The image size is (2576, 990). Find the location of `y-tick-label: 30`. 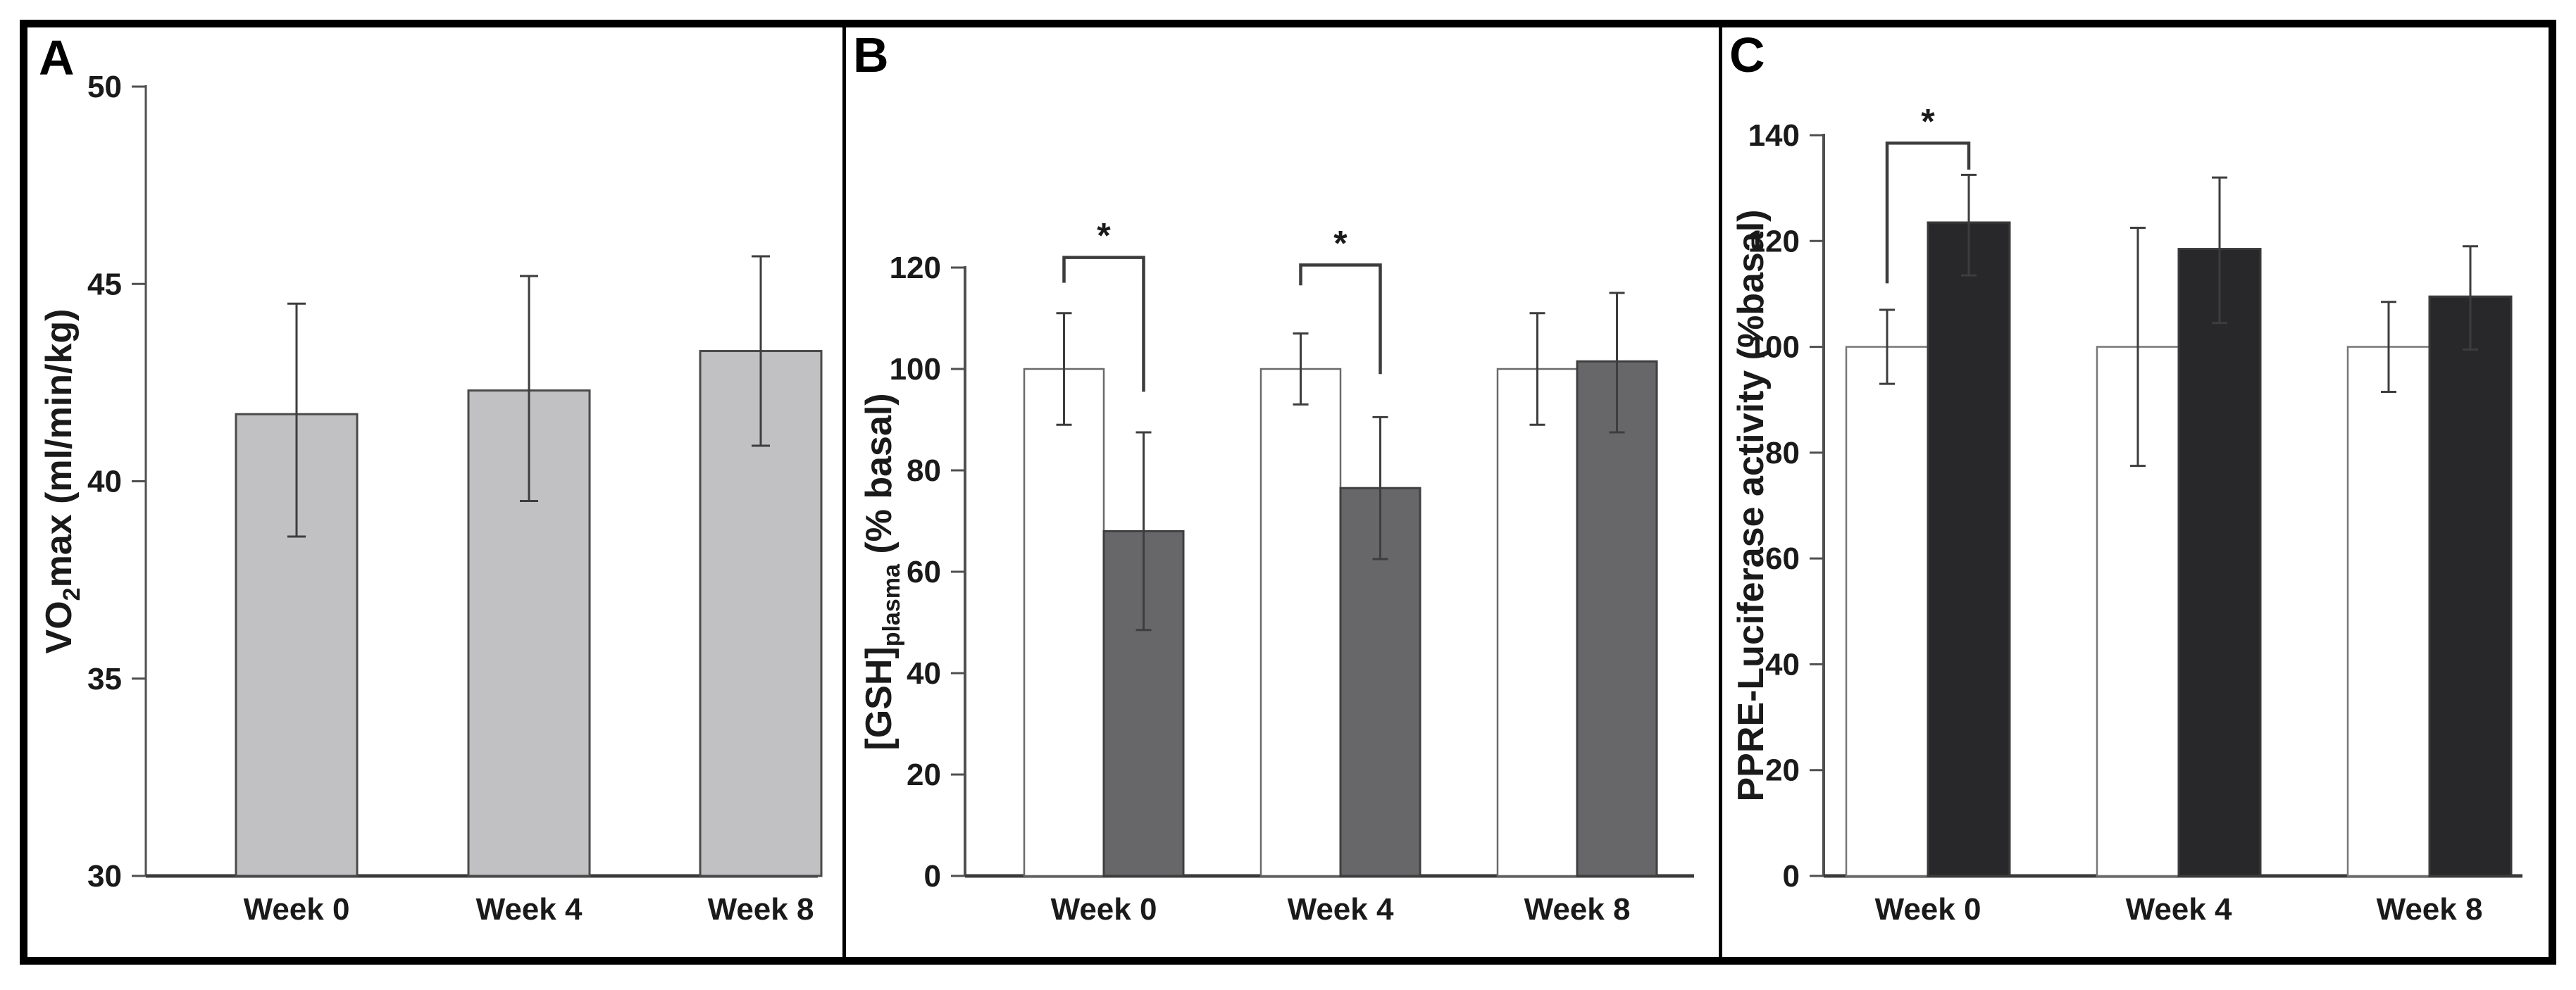

y-tick-label: 30 is located at coordinates (104, 877).